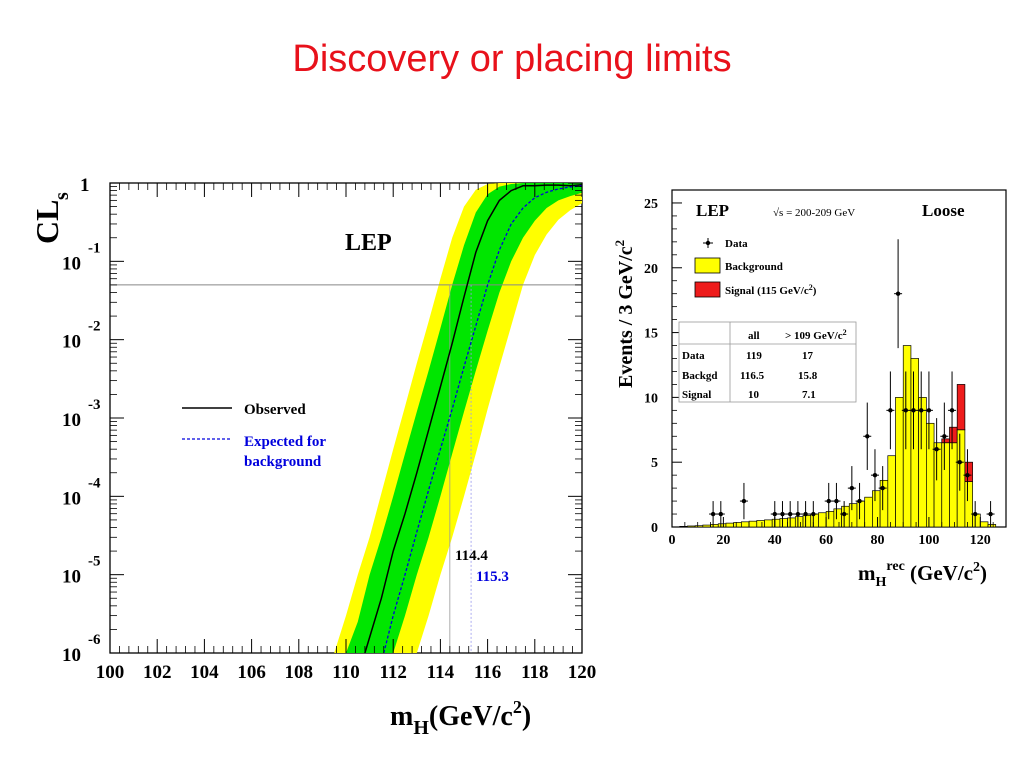 Image resolution: width=1024 pixels, height=768 pixels. I want to click on table-row-data-label: Data, so click(693, 356).